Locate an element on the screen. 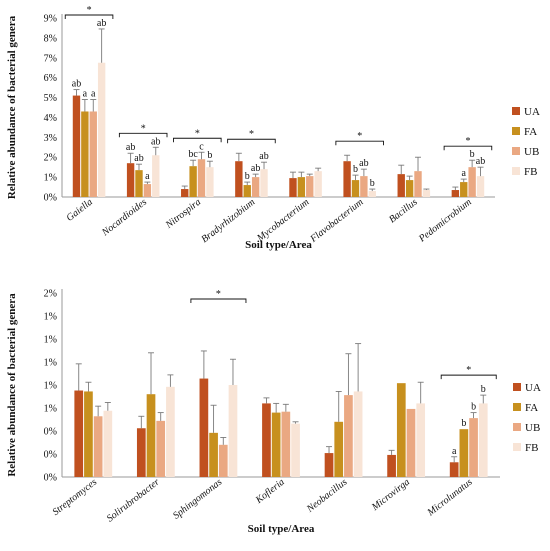 This screenshot has height=551, width=550. y-tick-label: 1% is located at coordinates (50, 409).